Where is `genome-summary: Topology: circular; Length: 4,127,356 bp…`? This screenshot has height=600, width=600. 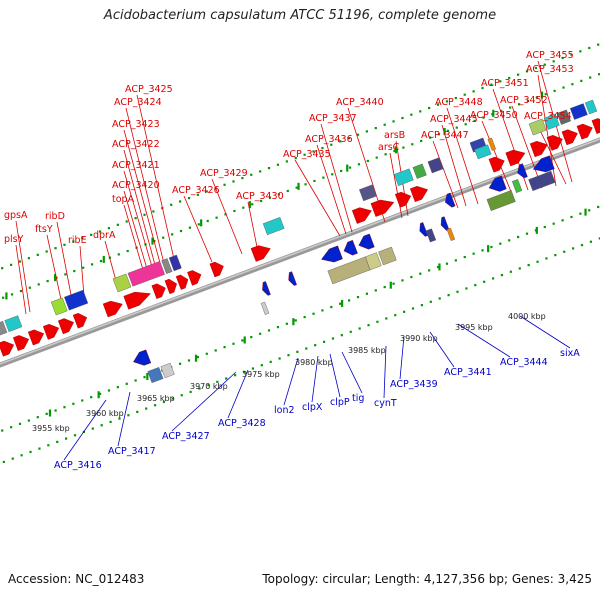
genome-summary: Topology: circular; Length: 4,127,356 bp… is located at coordinates (427, 579).